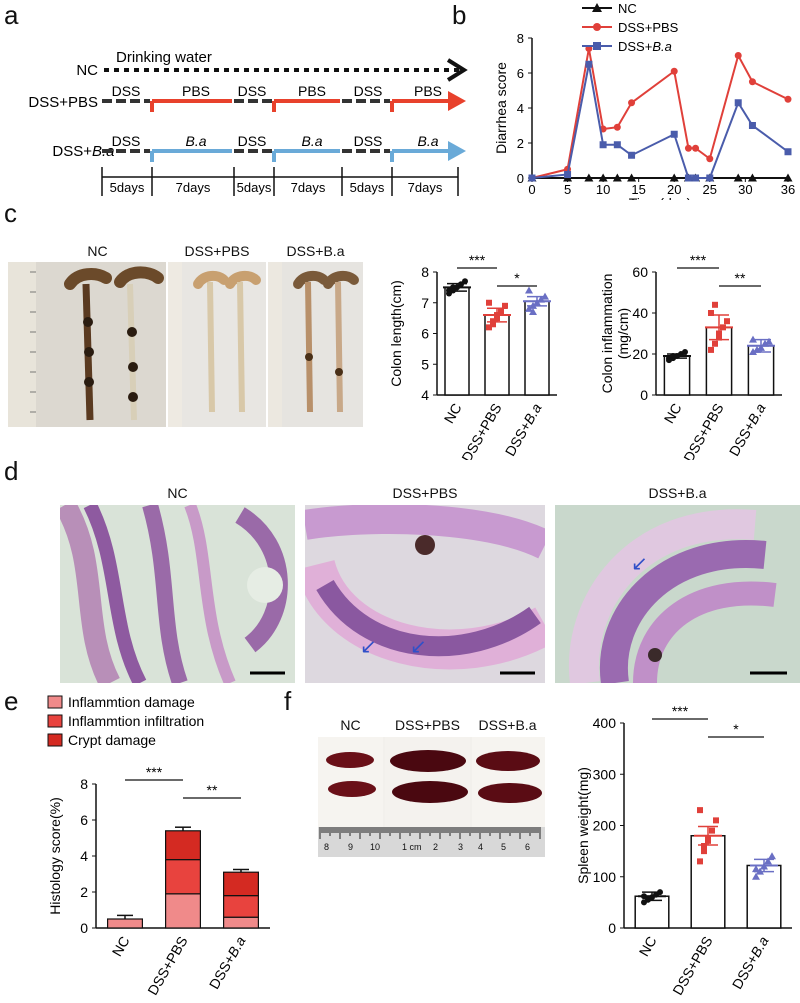  Describe the element at coordinates (368, 141) in the screenshot. I see `ba-seg-5: DSS` at that location.